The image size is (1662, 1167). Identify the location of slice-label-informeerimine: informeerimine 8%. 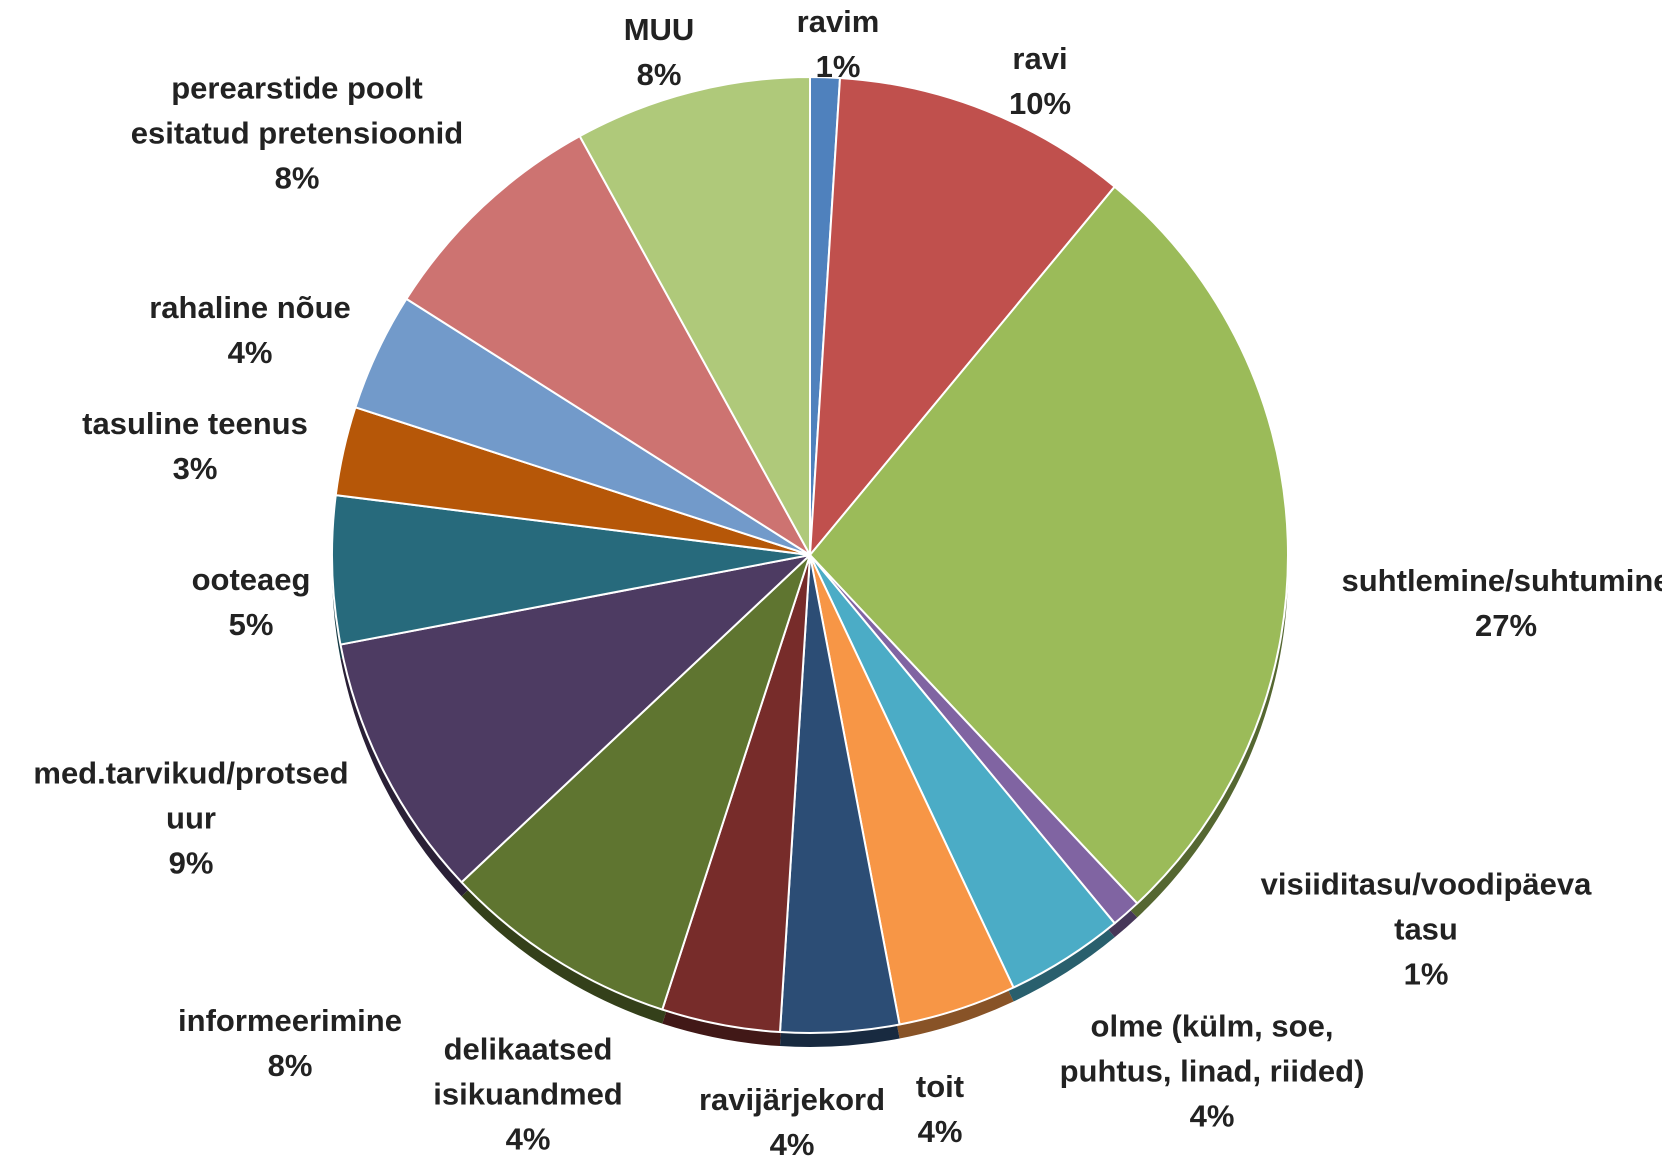
(290, 1043).